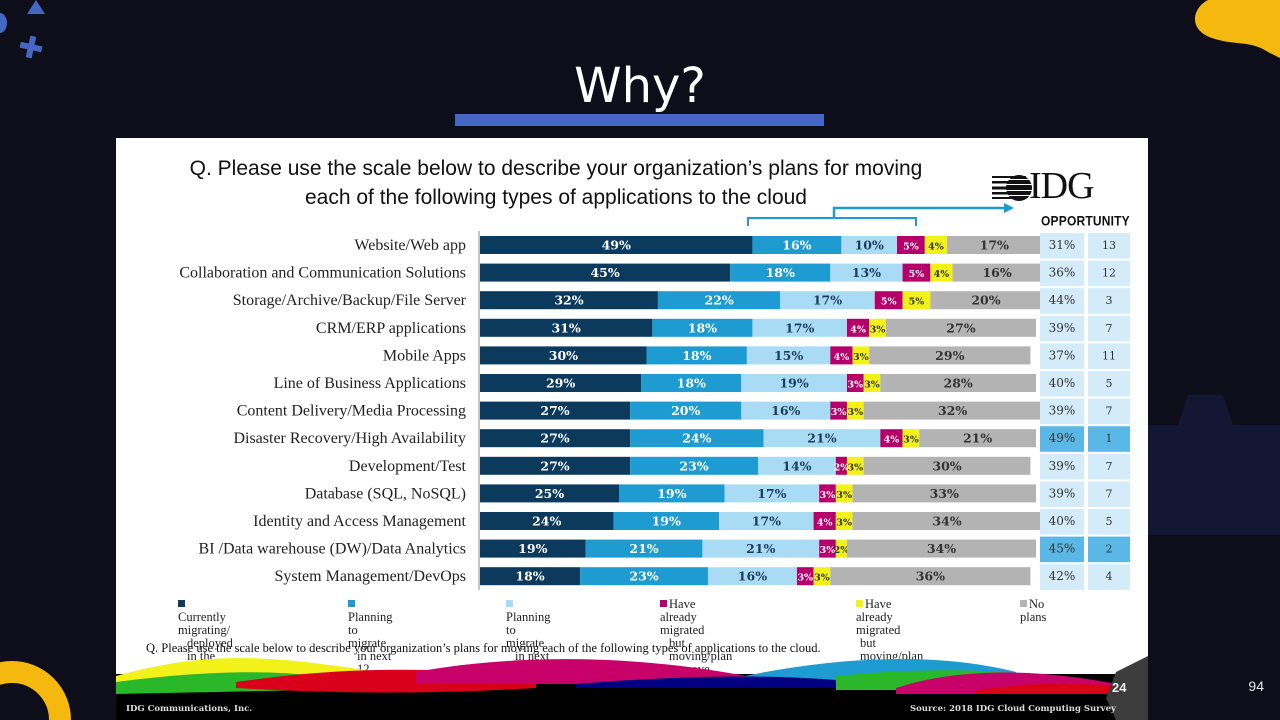 The width and height of the screenshot is (1280, 720). I want to click on title-underline, so click(639, 120).